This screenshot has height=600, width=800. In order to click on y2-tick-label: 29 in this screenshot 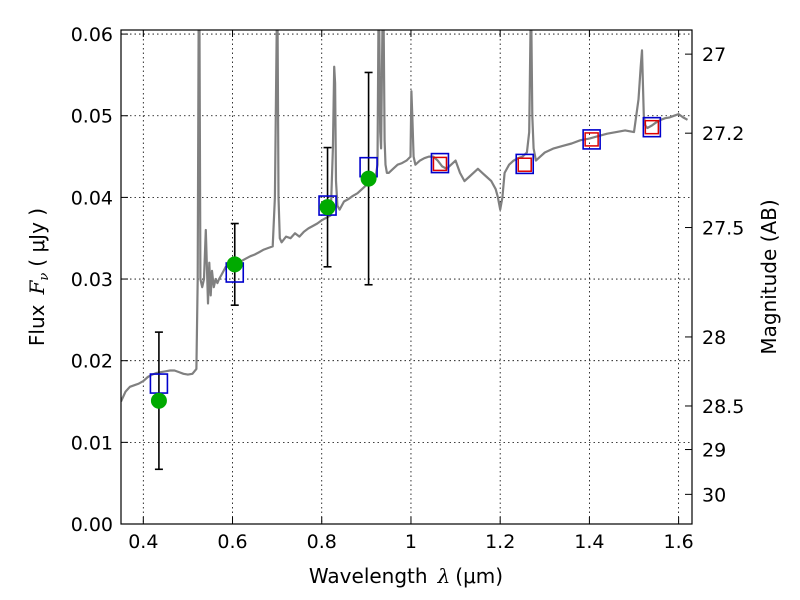, I will do `click(714, 451)`.